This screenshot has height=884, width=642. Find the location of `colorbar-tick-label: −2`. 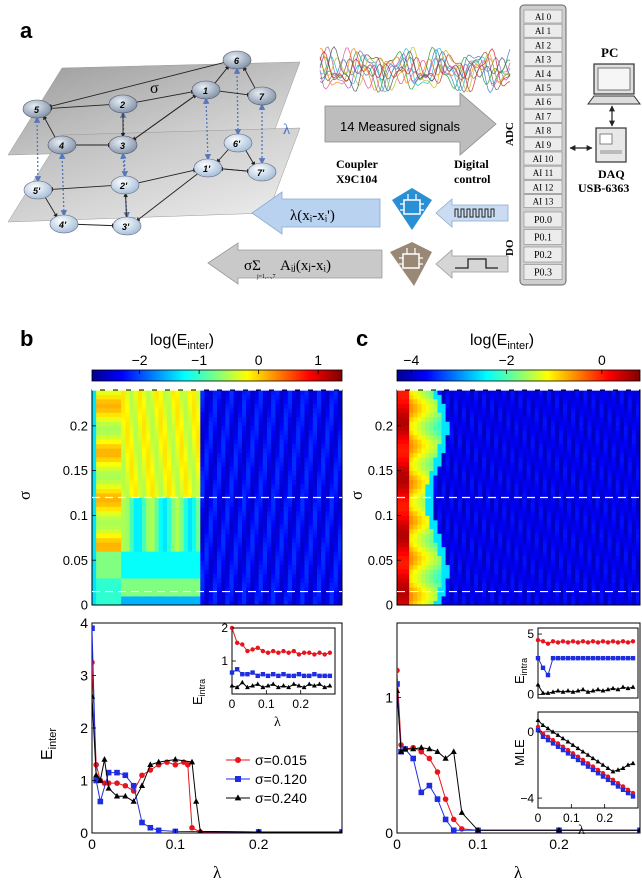

colorbar-tick-label: −2 is located at coordinates (140, 360).